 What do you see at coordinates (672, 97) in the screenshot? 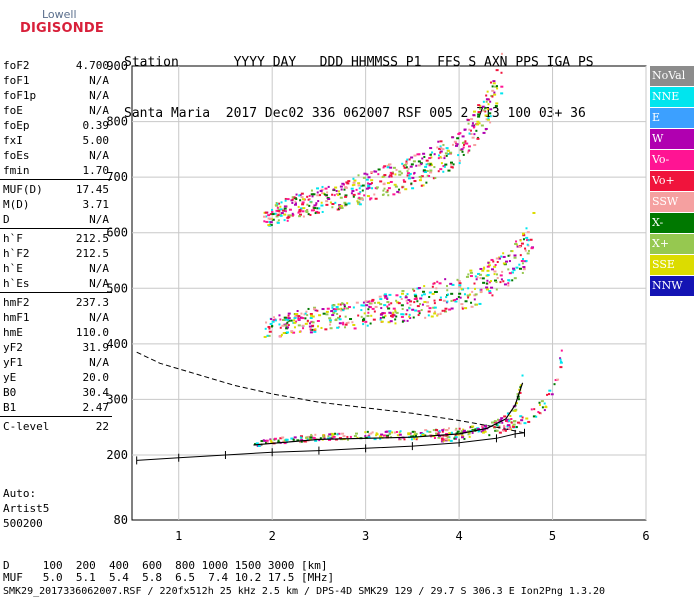
I see `legend-item: NNE` at bounding box center [672, 97].